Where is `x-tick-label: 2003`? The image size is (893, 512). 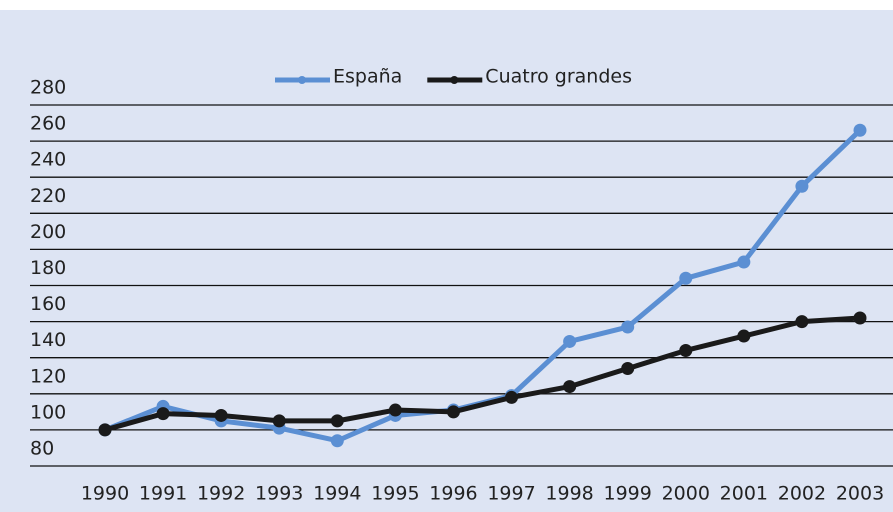 x-tick-label: 2003 is located at coordinates (860, 494).